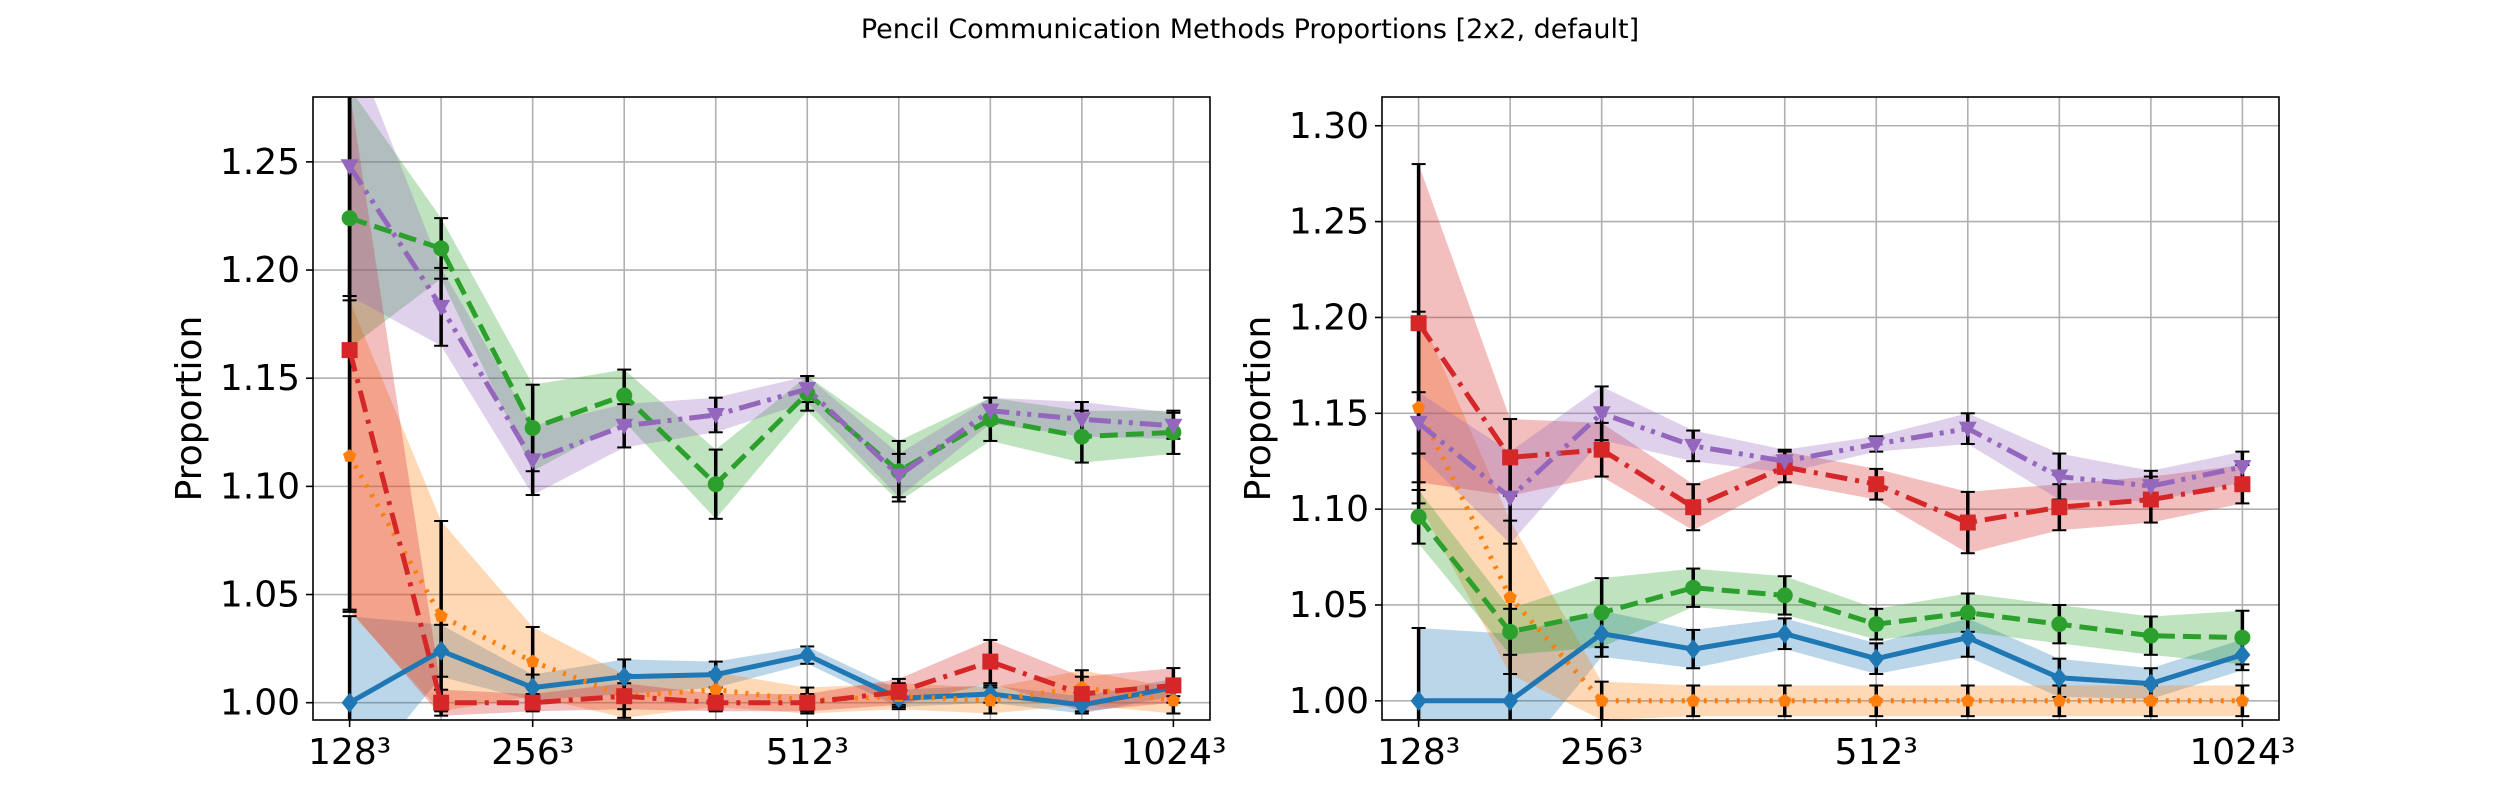 Image resolution: width=2500 pixels, height=800 pixels. I want to click on x-tick-label: 512³, so click(1876, 752).